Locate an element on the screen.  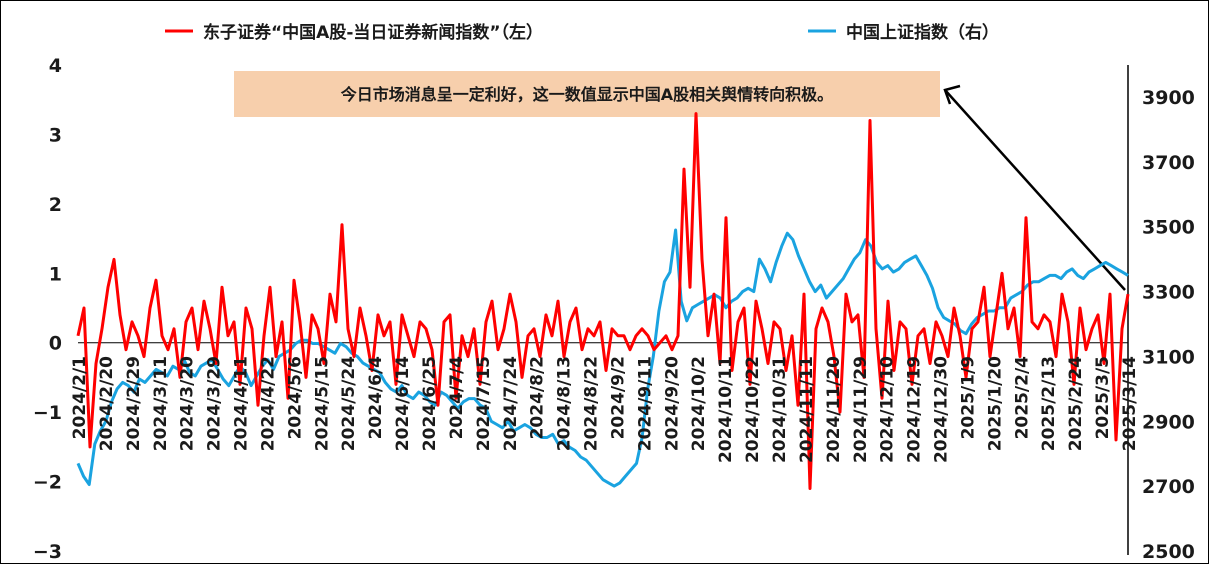
right-axis-tick-label: 2900 is located at coordinates (1168, 422).